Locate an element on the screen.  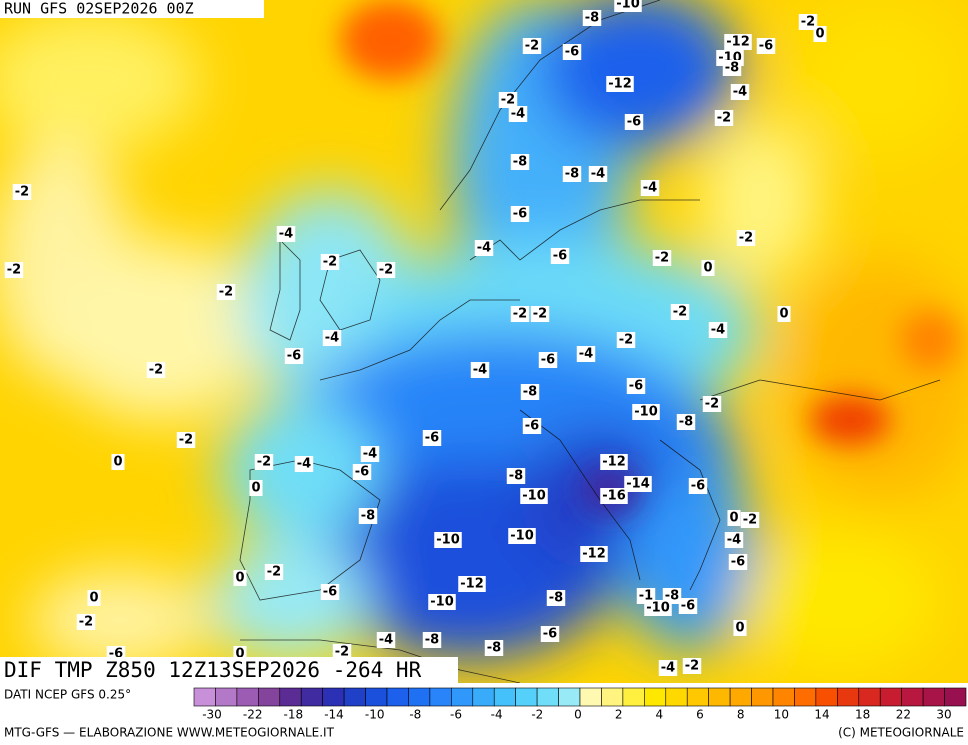
product-box is located at coordinates (229, 670).